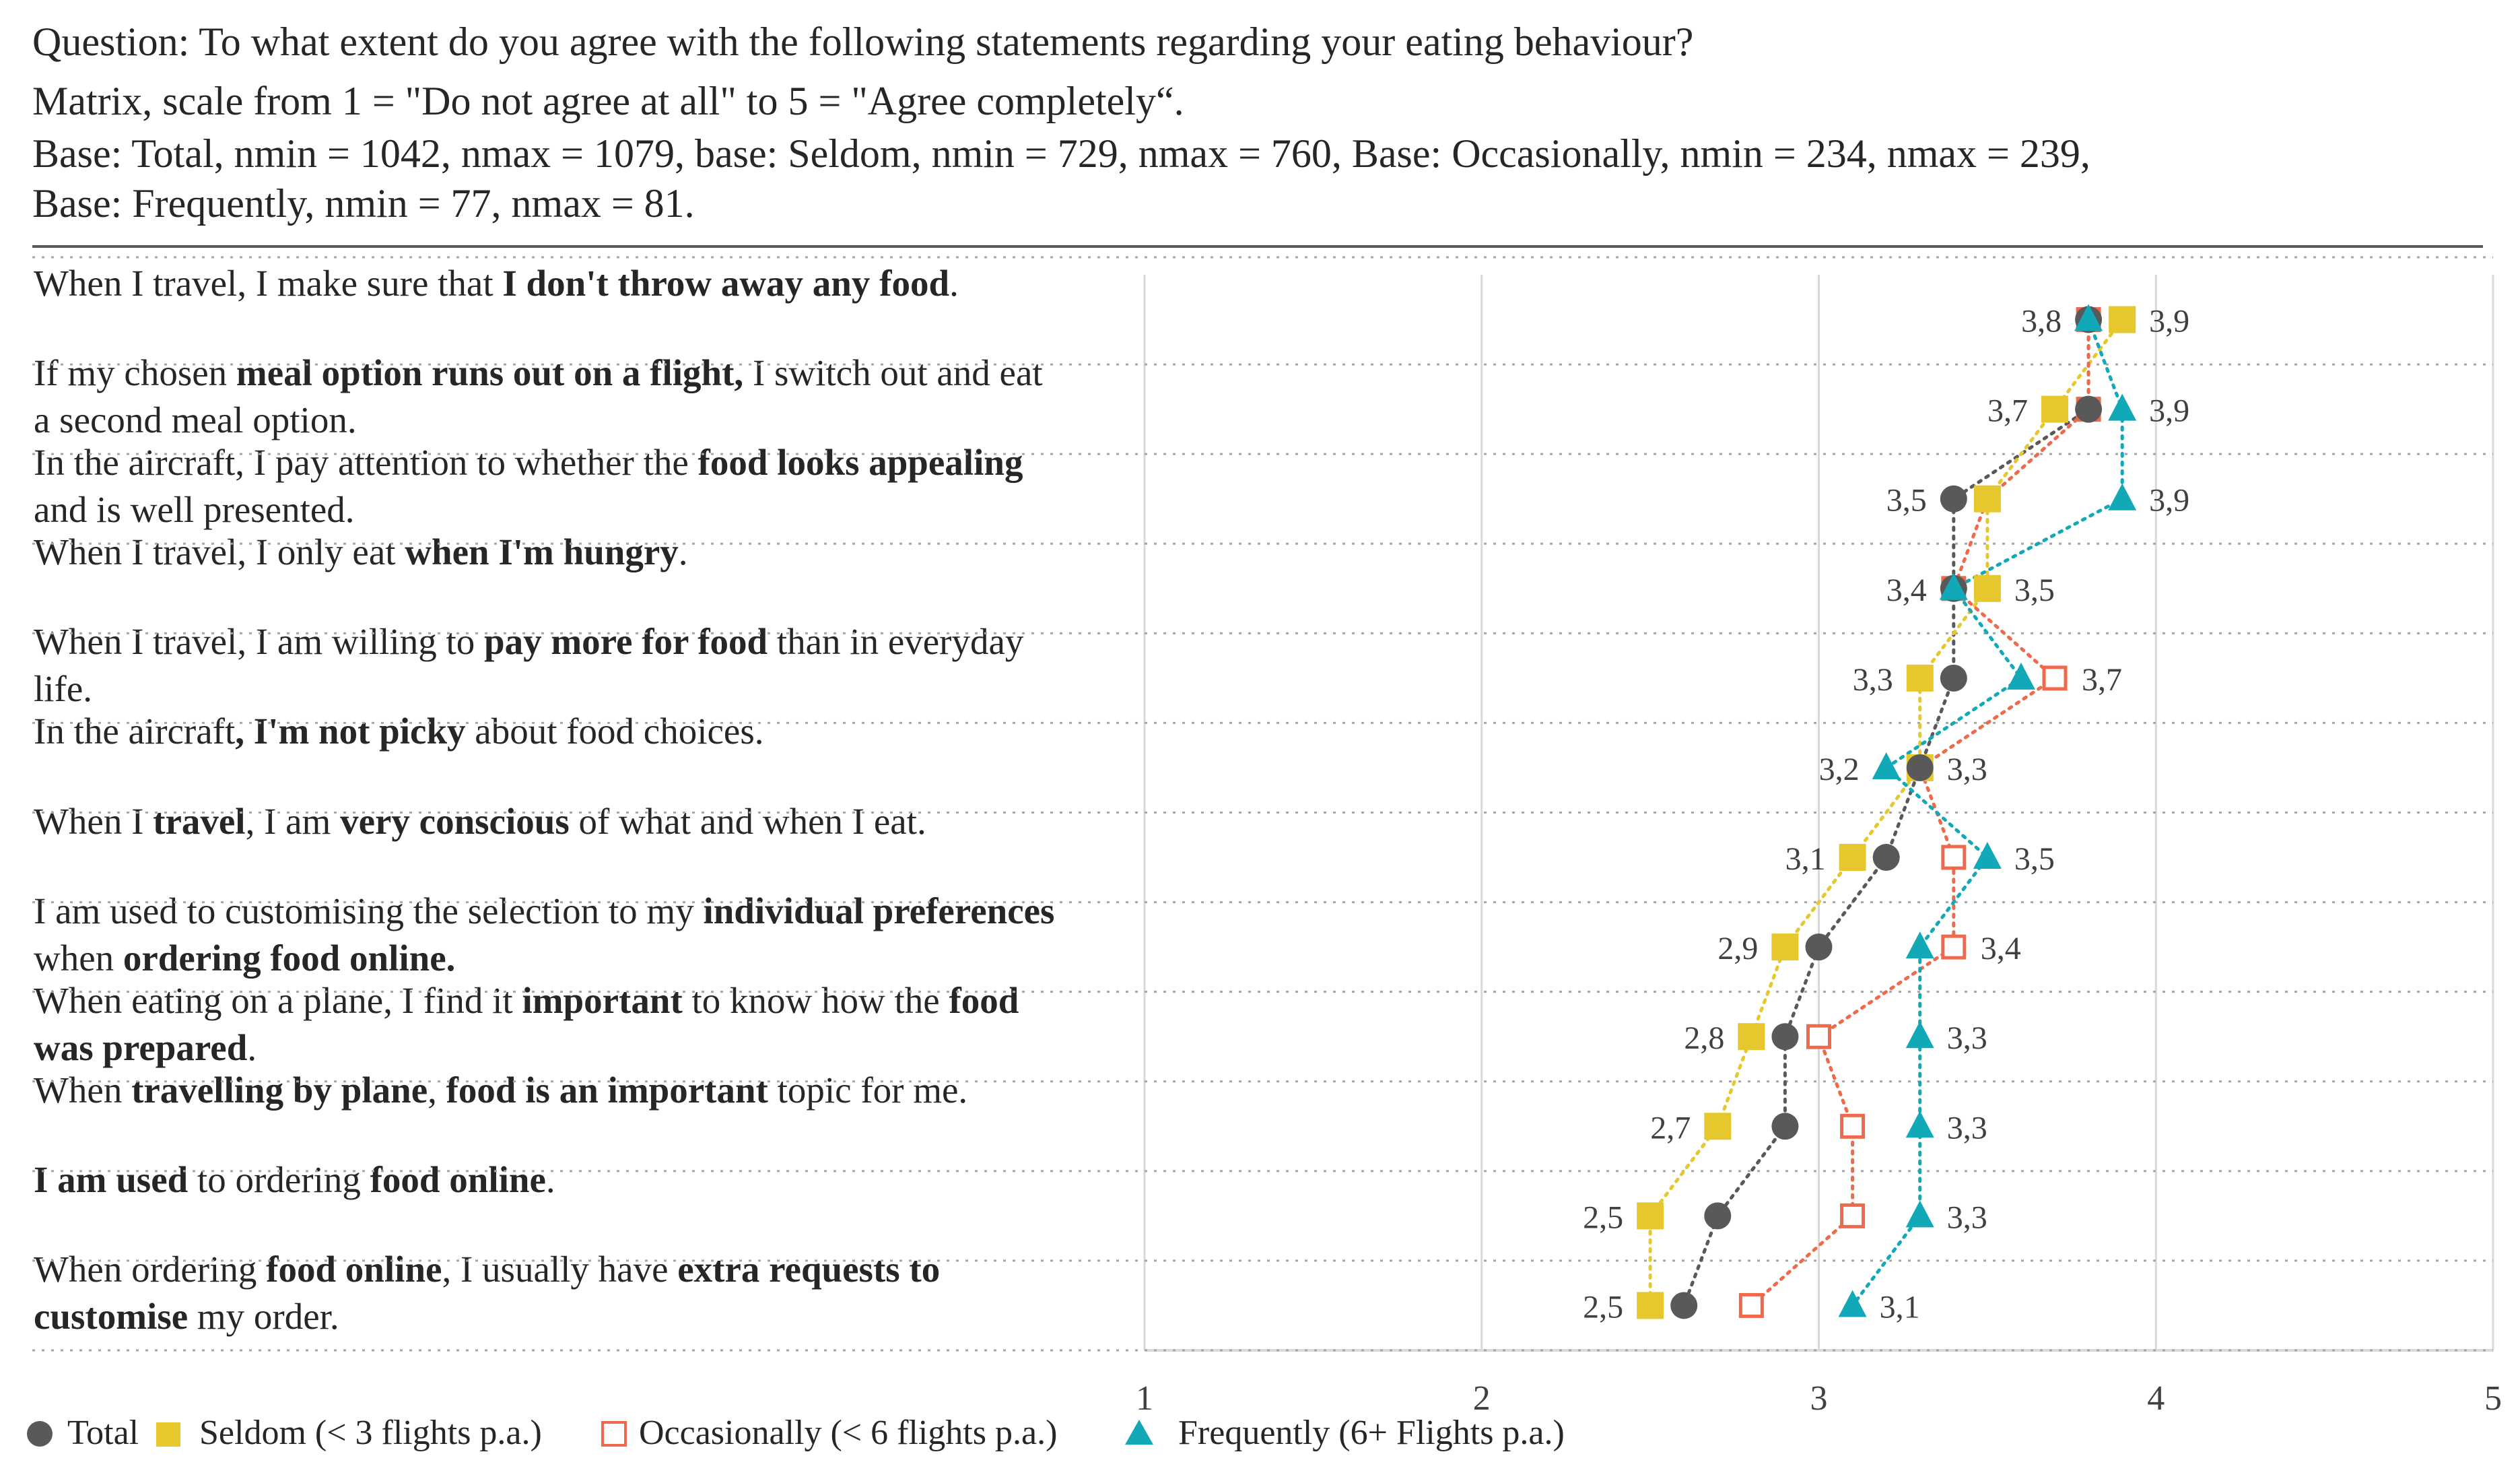 The height and width of the screenshot is (1483, 2520). Describe the element at coordinates (2041, 322) in the screenshot. I see `data-label-min: 3,8` at that location.